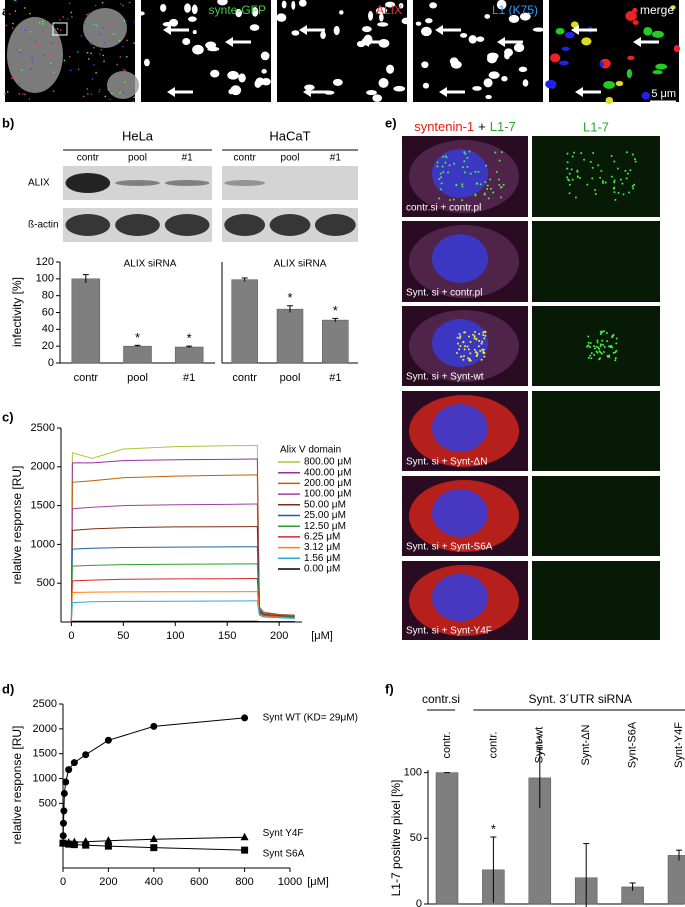  I want to click on x-tick-label: 400, so click(154, 882).